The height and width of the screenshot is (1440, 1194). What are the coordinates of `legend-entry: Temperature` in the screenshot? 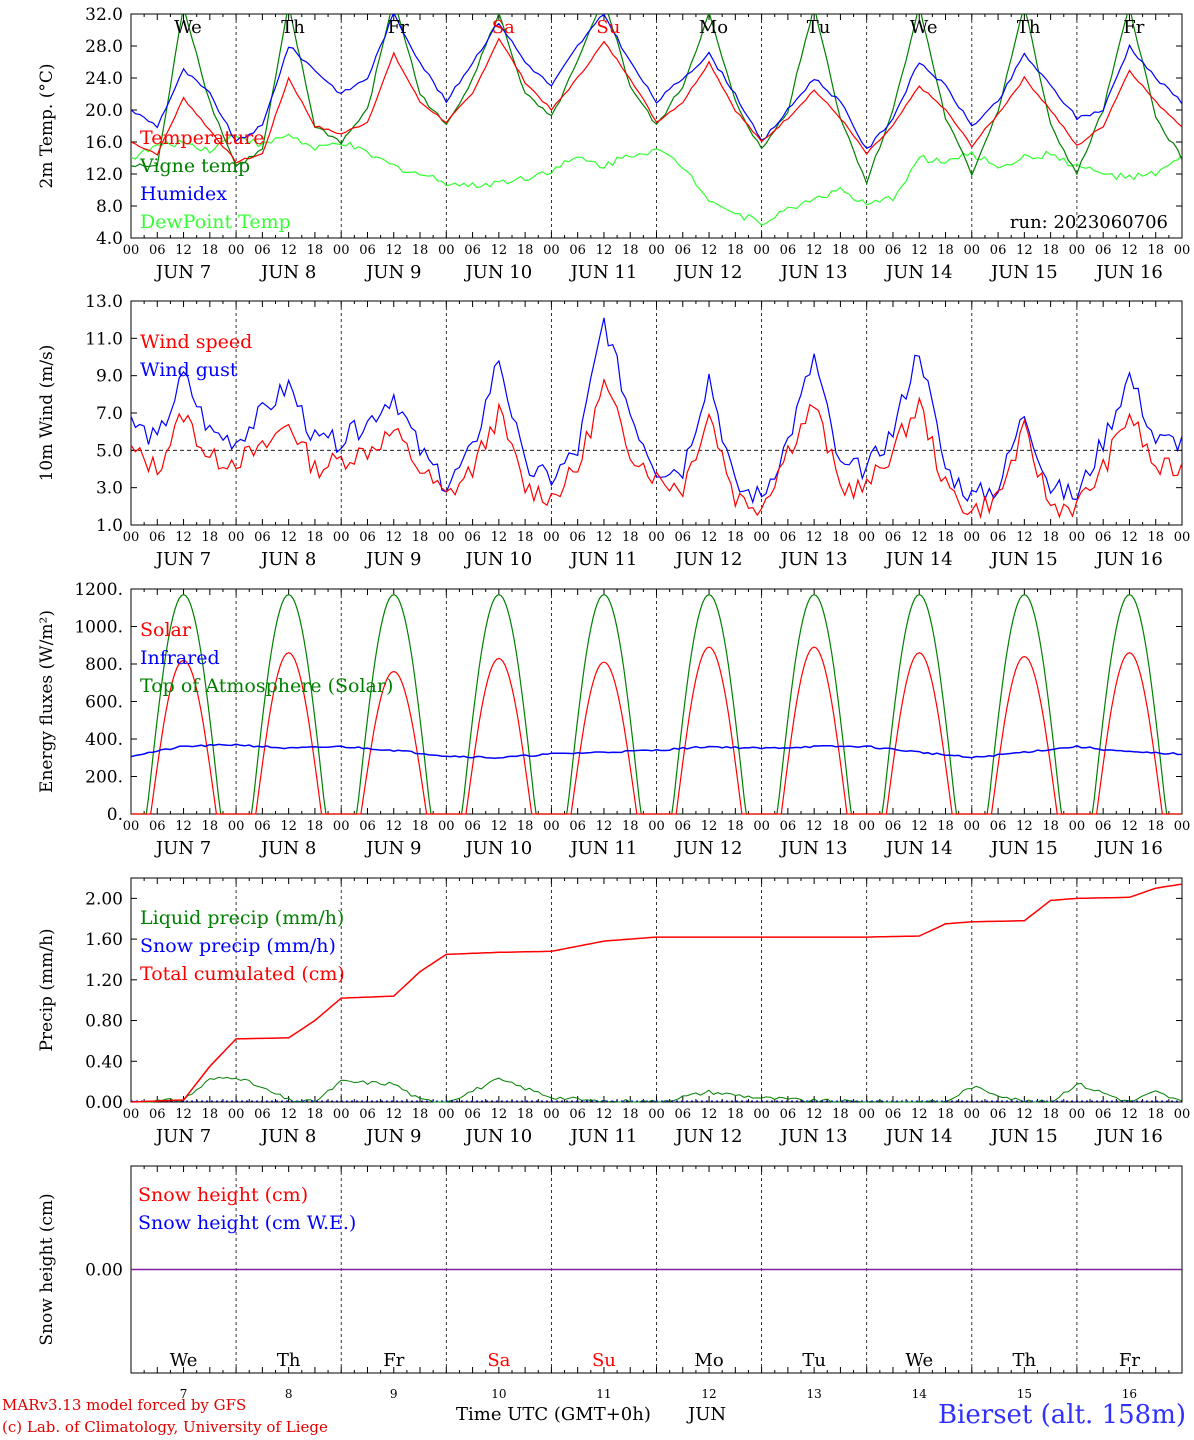 It's located at (202, 138).